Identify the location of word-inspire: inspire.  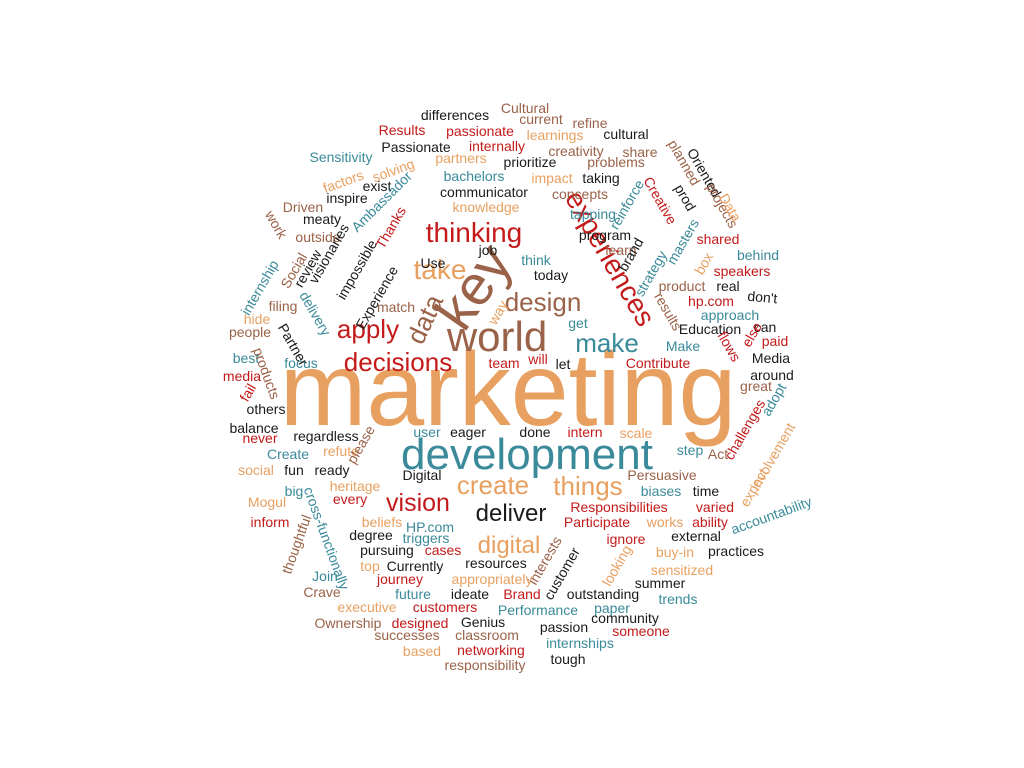
(346, 198).